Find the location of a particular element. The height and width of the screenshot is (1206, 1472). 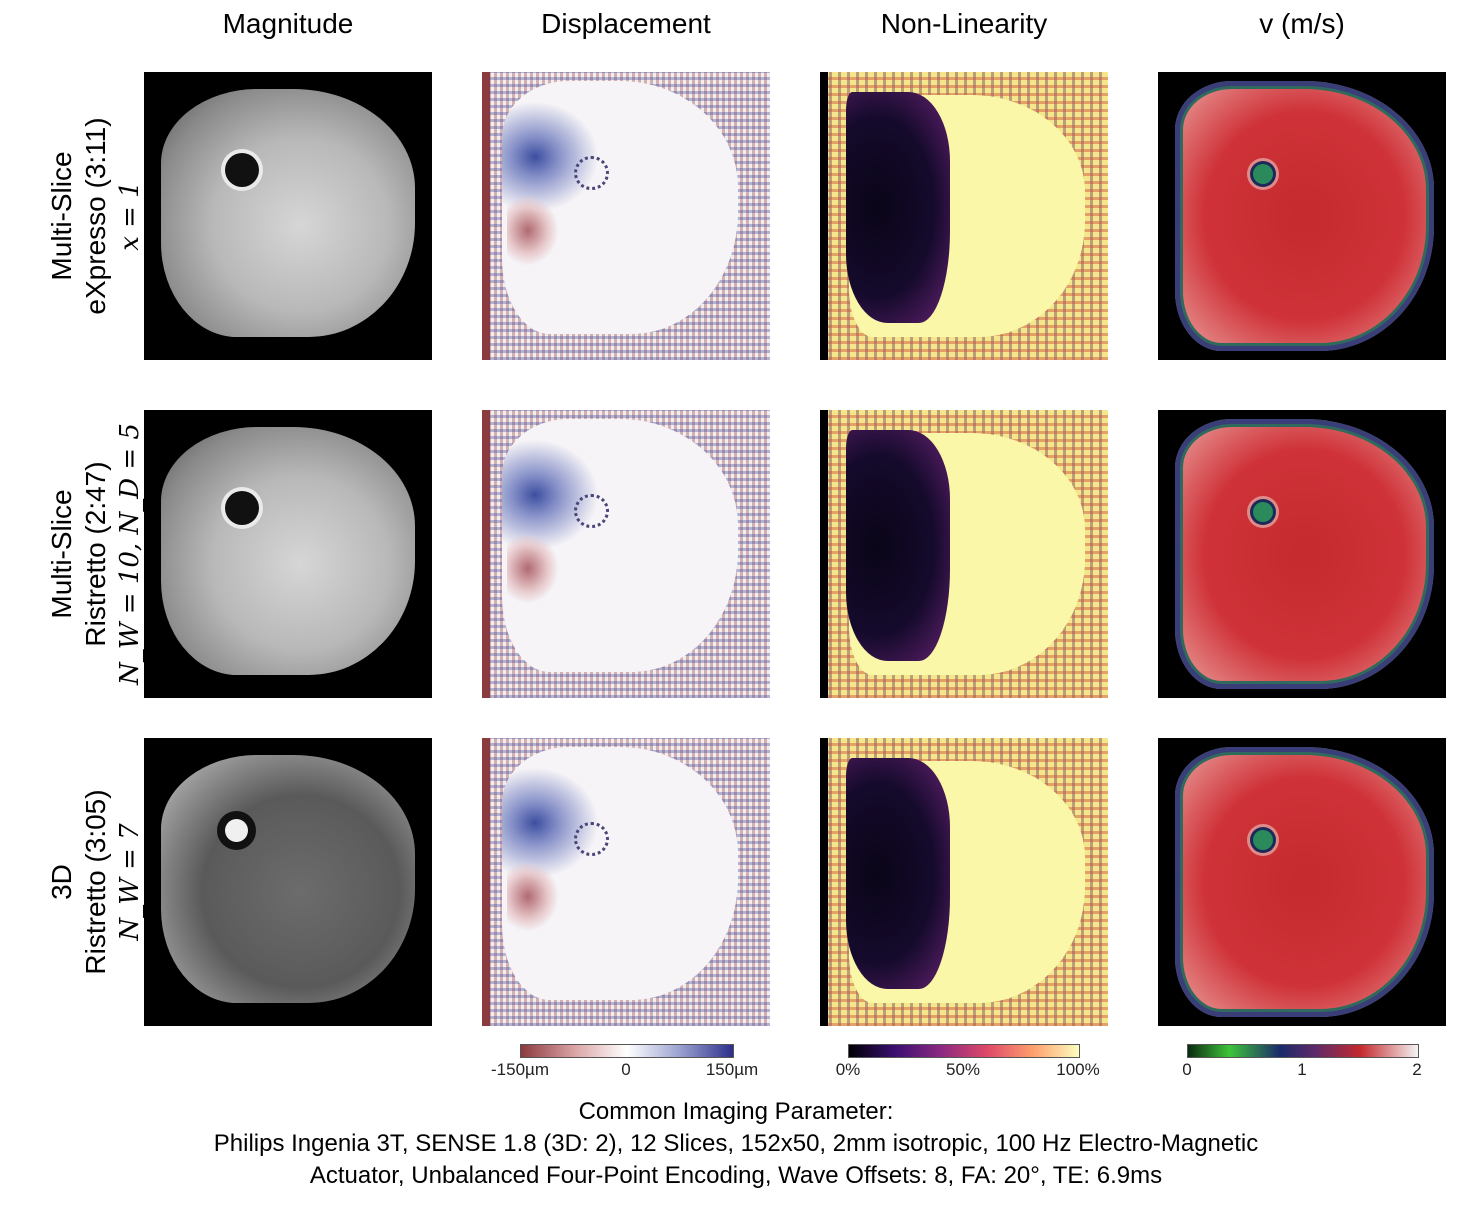

column-title-nonlinearity: Non-Linearity is located at coordinates (964, 23).